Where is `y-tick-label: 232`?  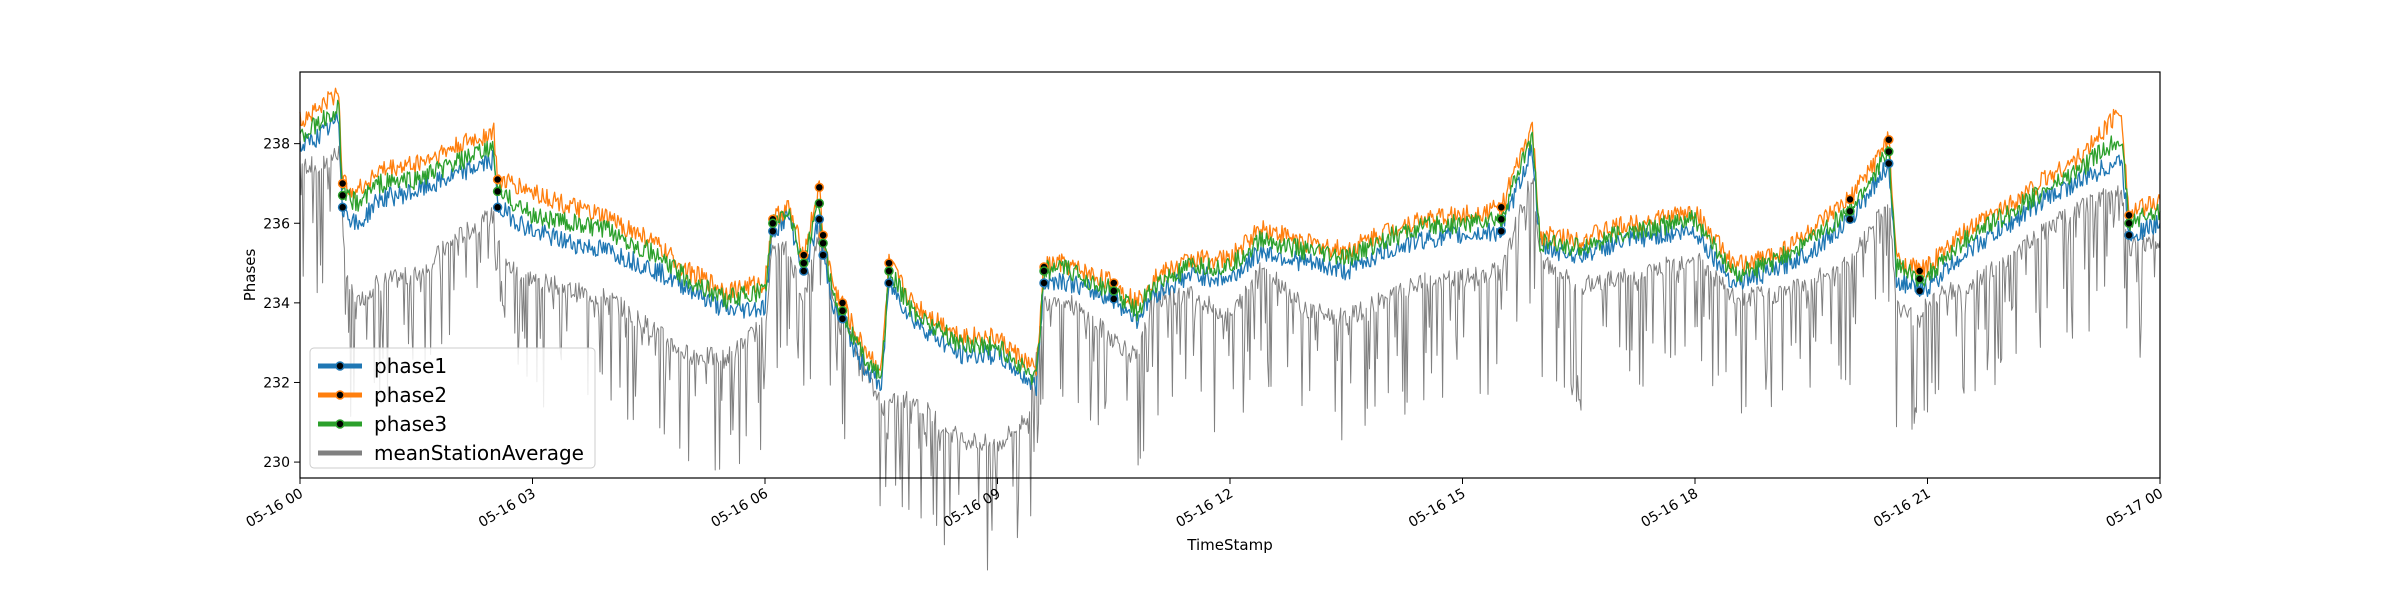 y-tick-label: 232 is located at coordinates (276, 383).